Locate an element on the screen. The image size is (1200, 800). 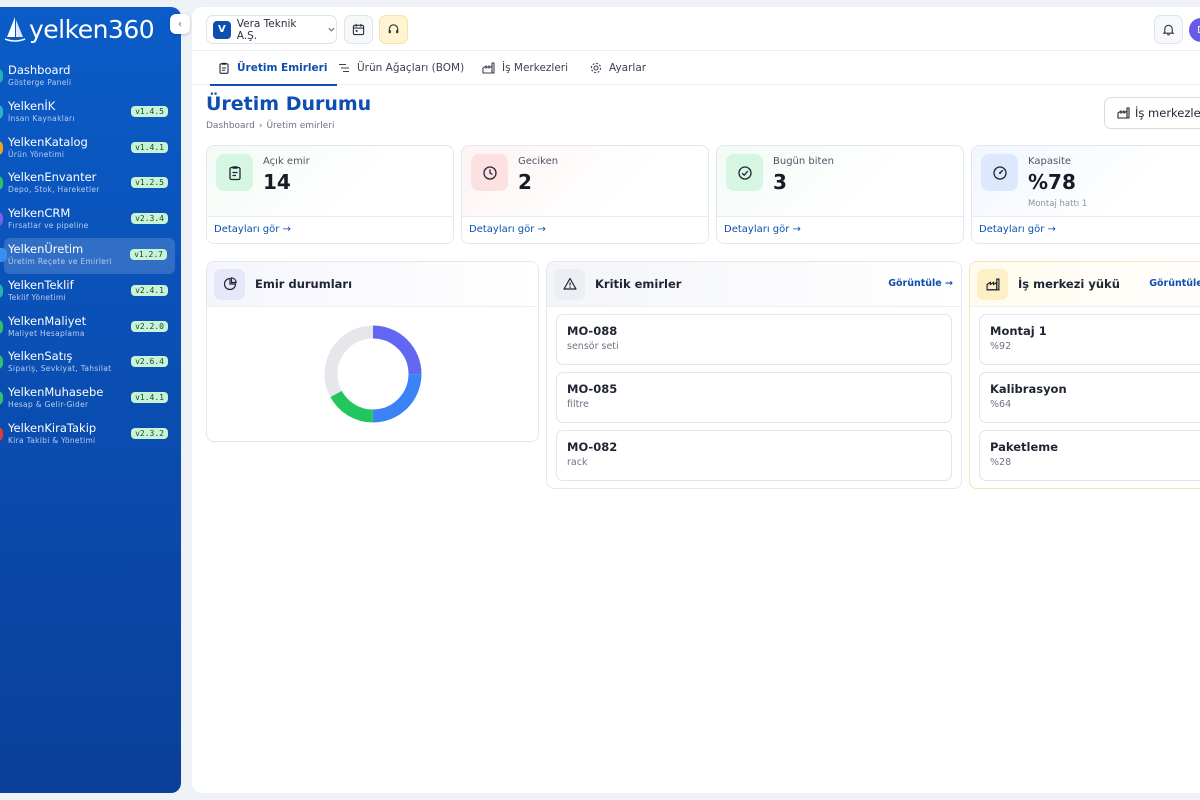
work-center-name: Montaj 1 is located at coordinates (1018, 331).